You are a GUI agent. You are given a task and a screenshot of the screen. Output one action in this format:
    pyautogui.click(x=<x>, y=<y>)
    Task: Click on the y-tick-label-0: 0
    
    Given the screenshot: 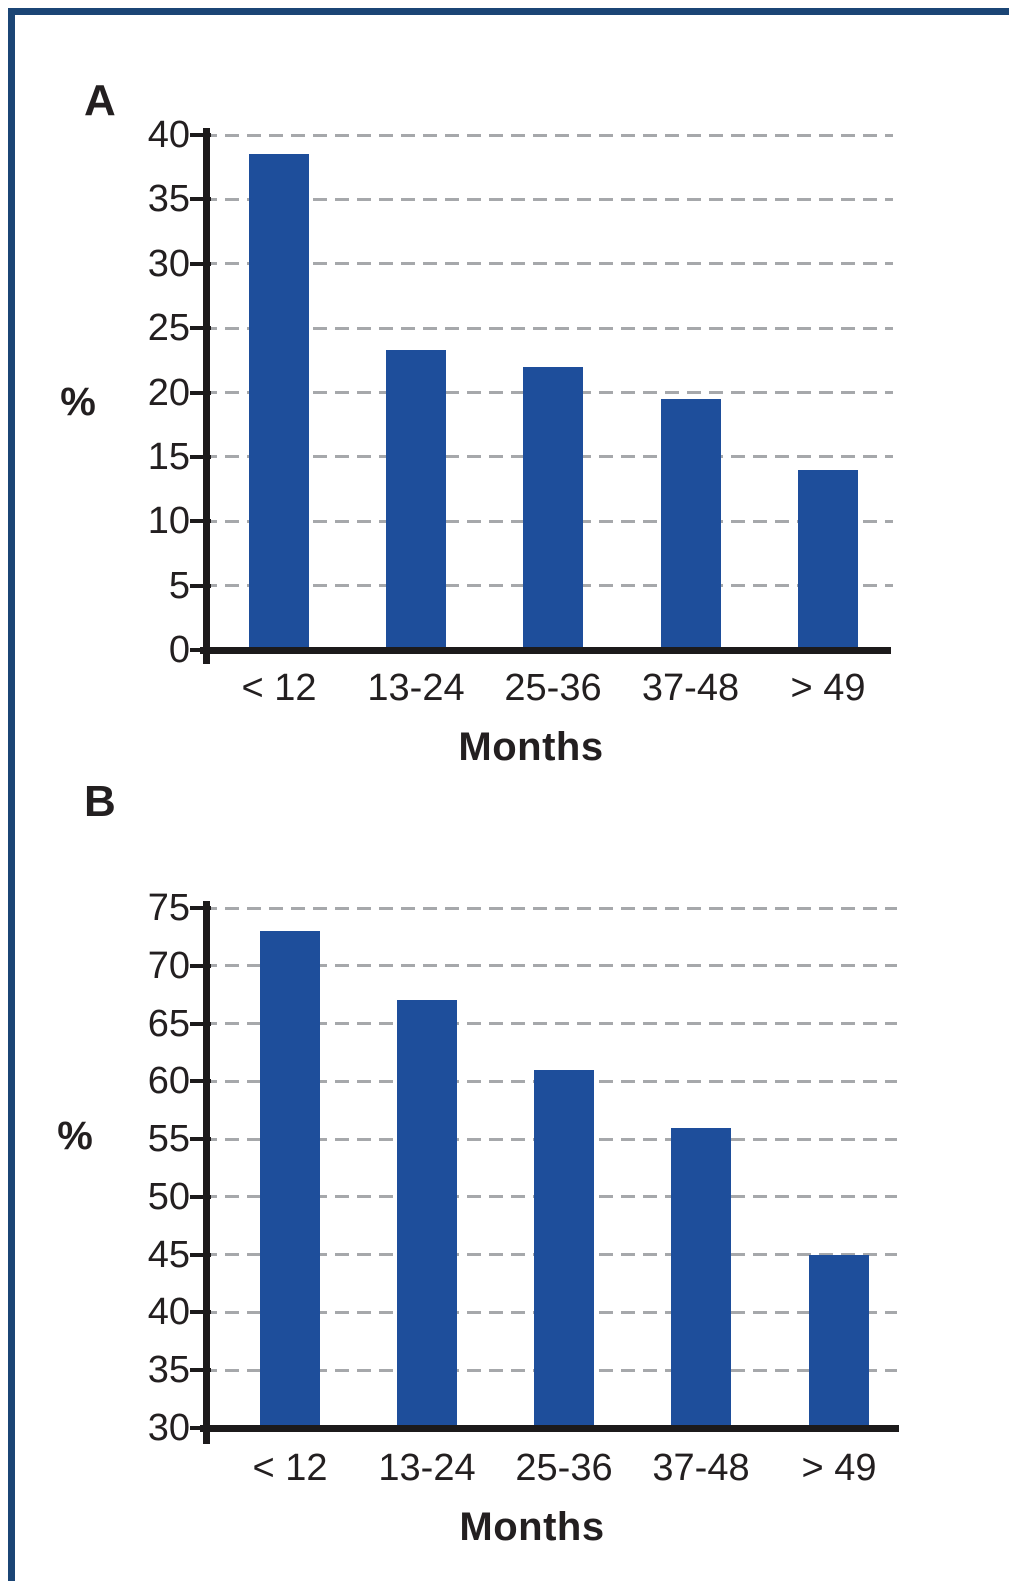 What is the action you would take?
    pyautogui.click(x=179, y=650)
    